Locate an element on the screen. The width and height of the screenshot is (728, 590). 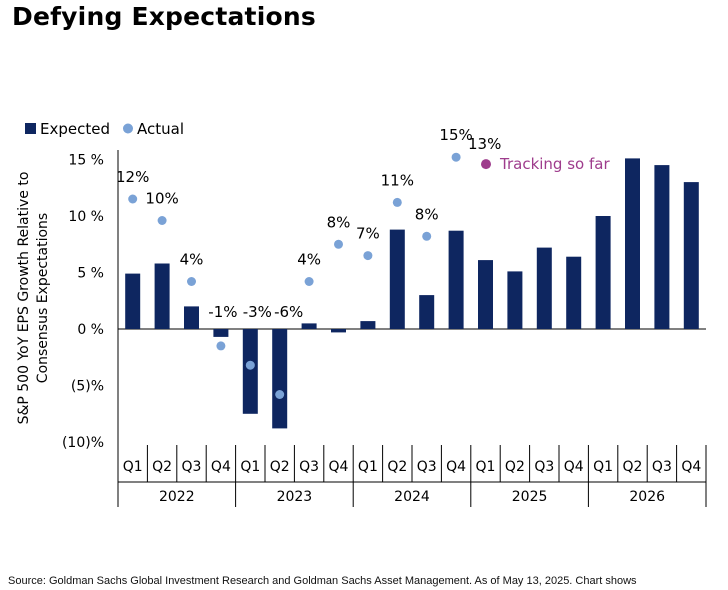
x-tick-label-year: 2023 is located at coordinates (295, 497).